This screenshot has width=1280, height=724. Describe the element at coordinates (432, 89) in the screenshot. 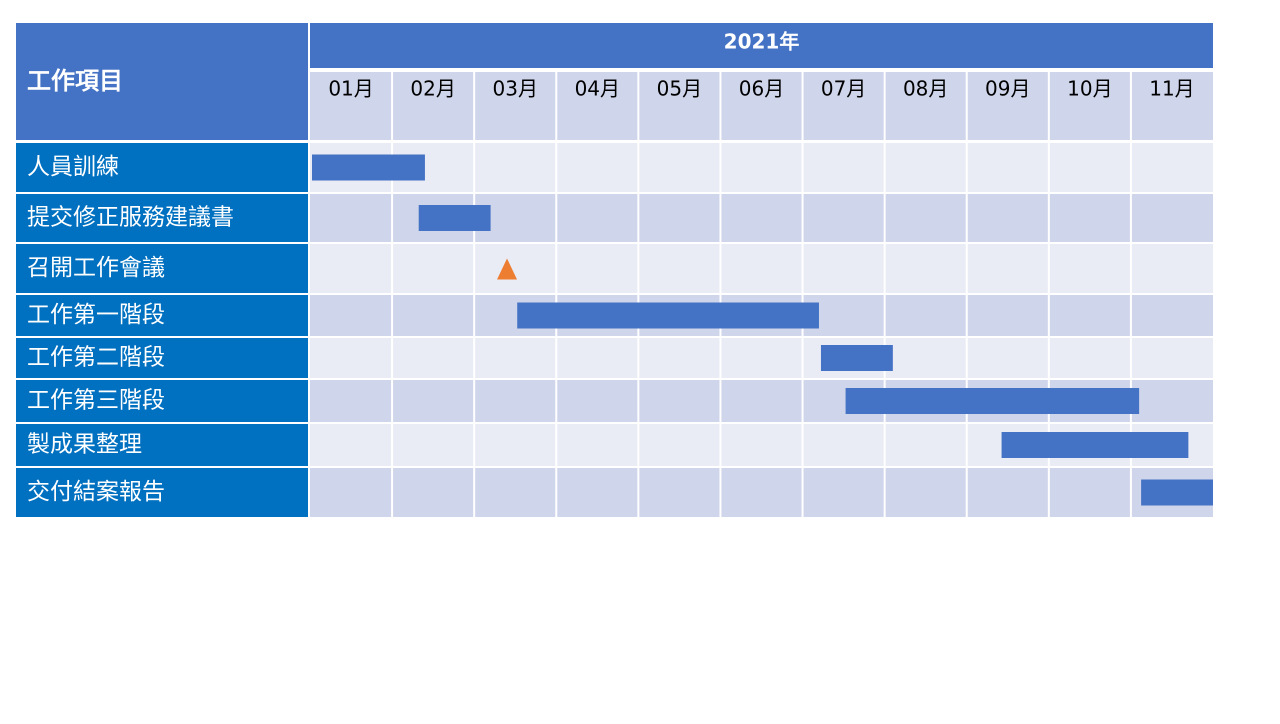

I see `month-label: 02月` at that location.